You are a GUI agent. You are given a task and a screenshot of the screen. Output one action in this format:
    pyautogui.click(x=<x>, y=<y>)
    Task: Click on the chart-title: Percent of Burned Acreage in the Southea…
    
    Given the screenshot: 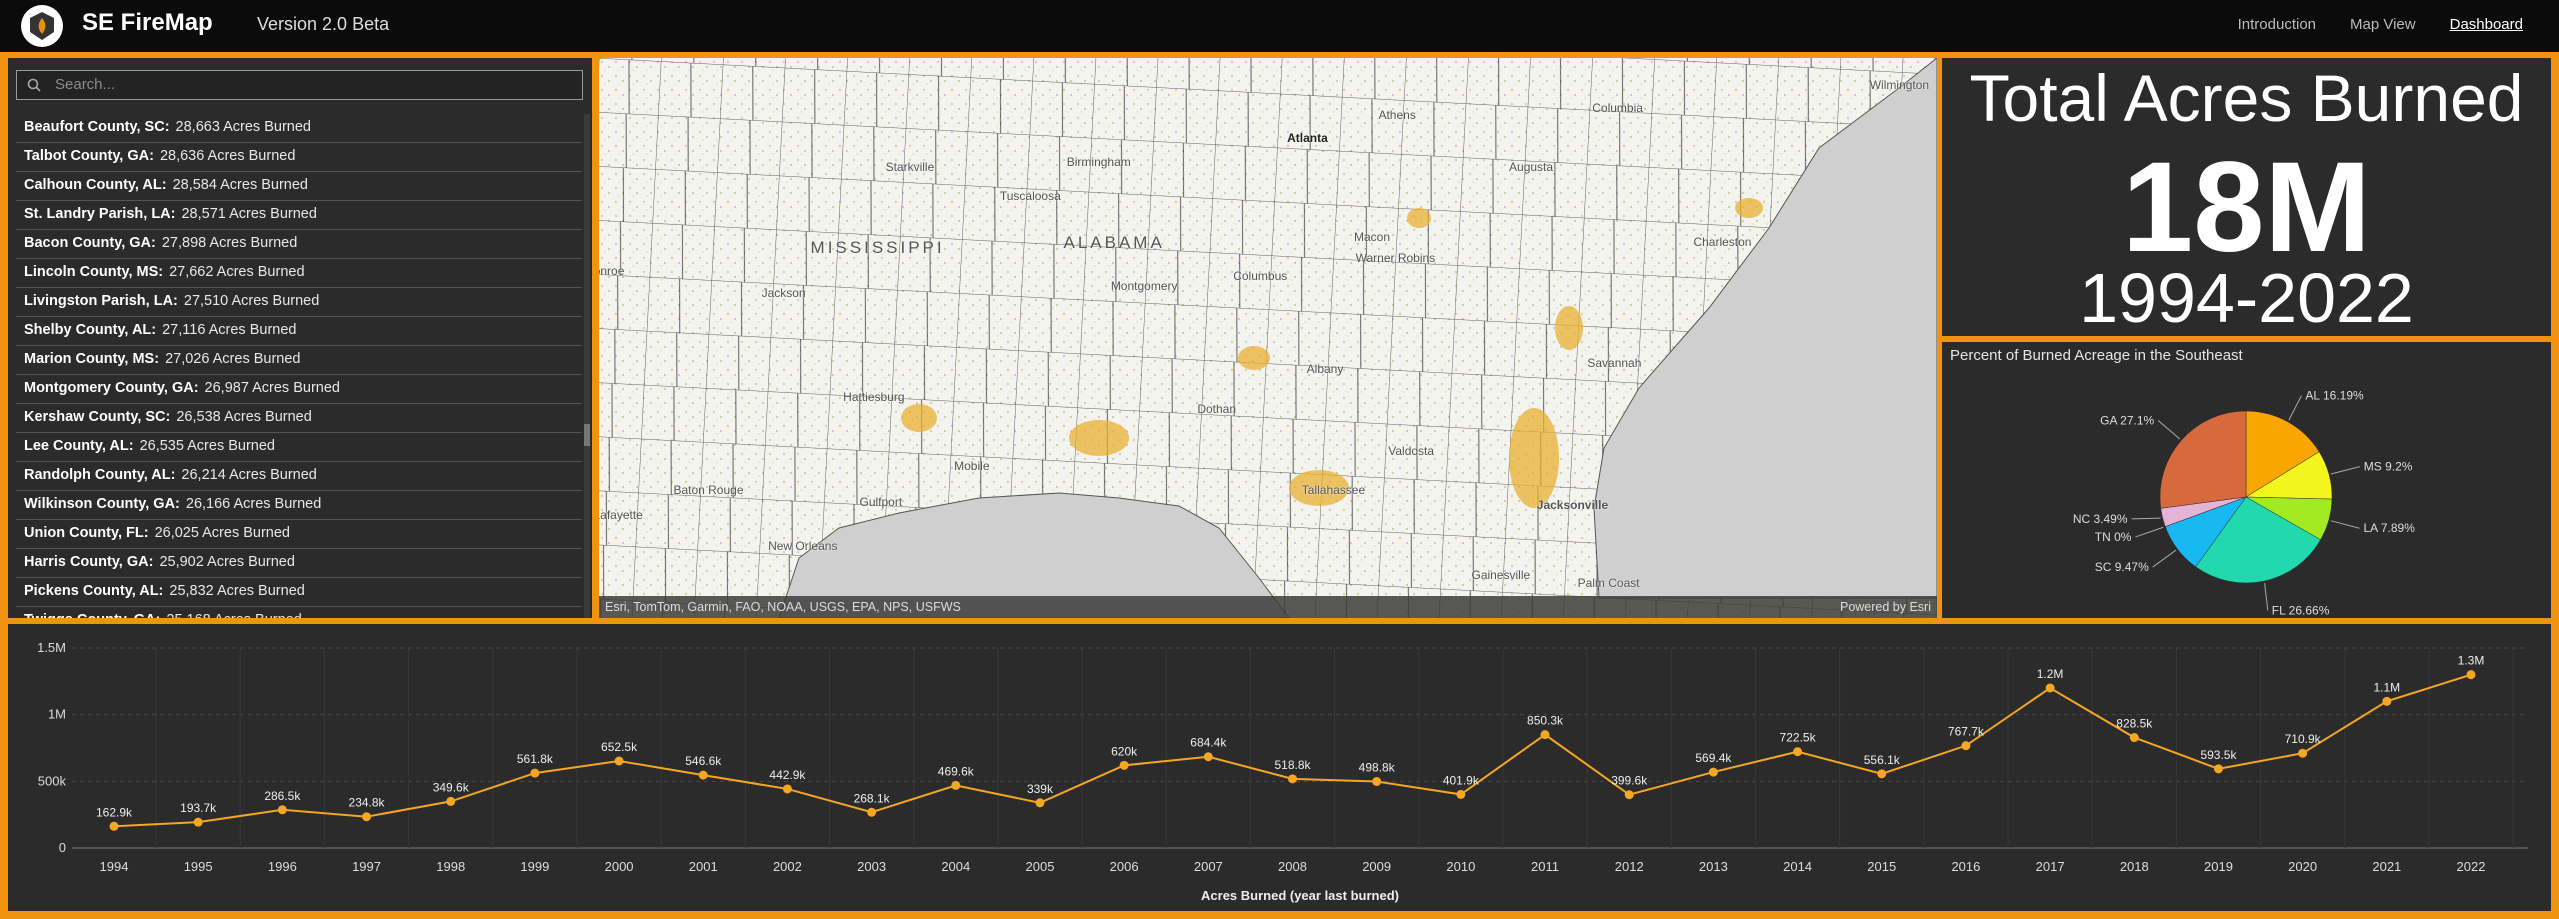 What is the action you would take?
    pyautogui.click(x=2097, y=355)
    